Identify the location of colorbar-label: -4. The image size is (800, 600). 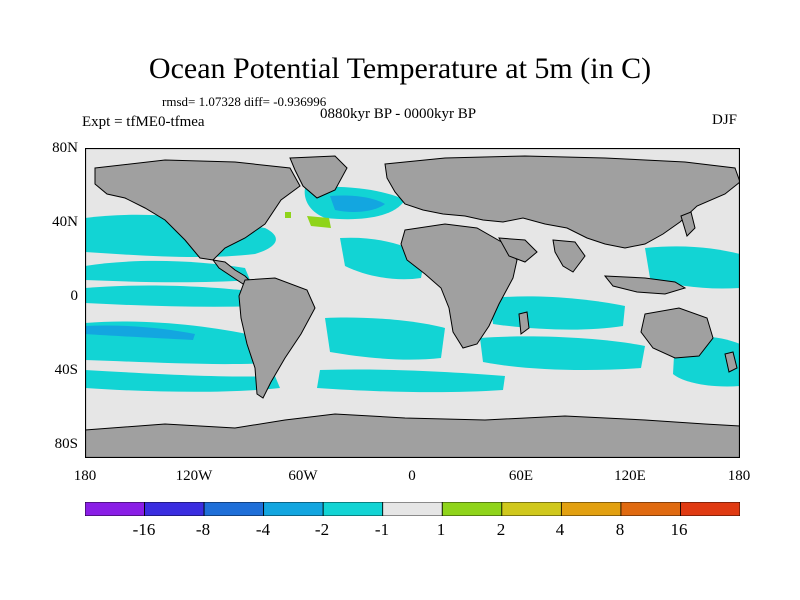
(263, 529).